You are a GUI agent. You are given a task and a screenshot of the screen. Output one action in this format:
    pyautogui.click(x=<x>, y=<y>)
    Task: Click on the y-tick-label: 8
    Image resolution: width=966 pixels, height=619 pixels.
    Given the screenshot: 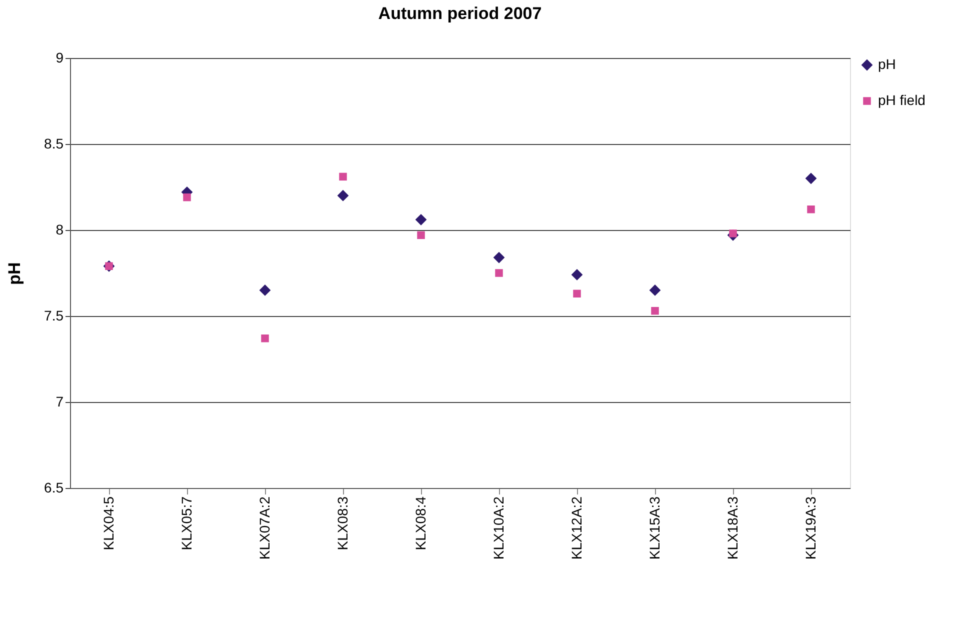 What is the action you would take?
    pyautogui.click(x=60, y=230)
    